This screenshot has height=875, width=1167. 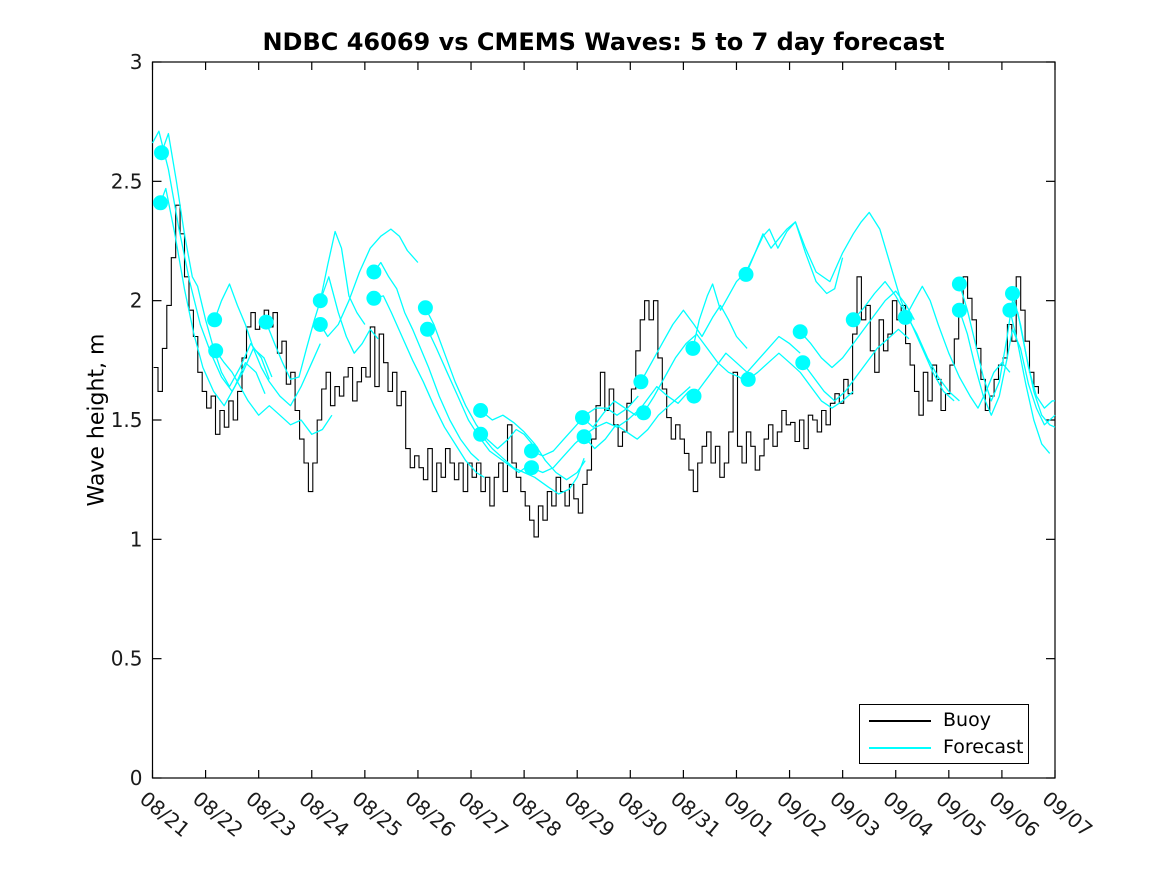 I want to click on x-tick-label: 09/07, so click(x=1068, y=813).